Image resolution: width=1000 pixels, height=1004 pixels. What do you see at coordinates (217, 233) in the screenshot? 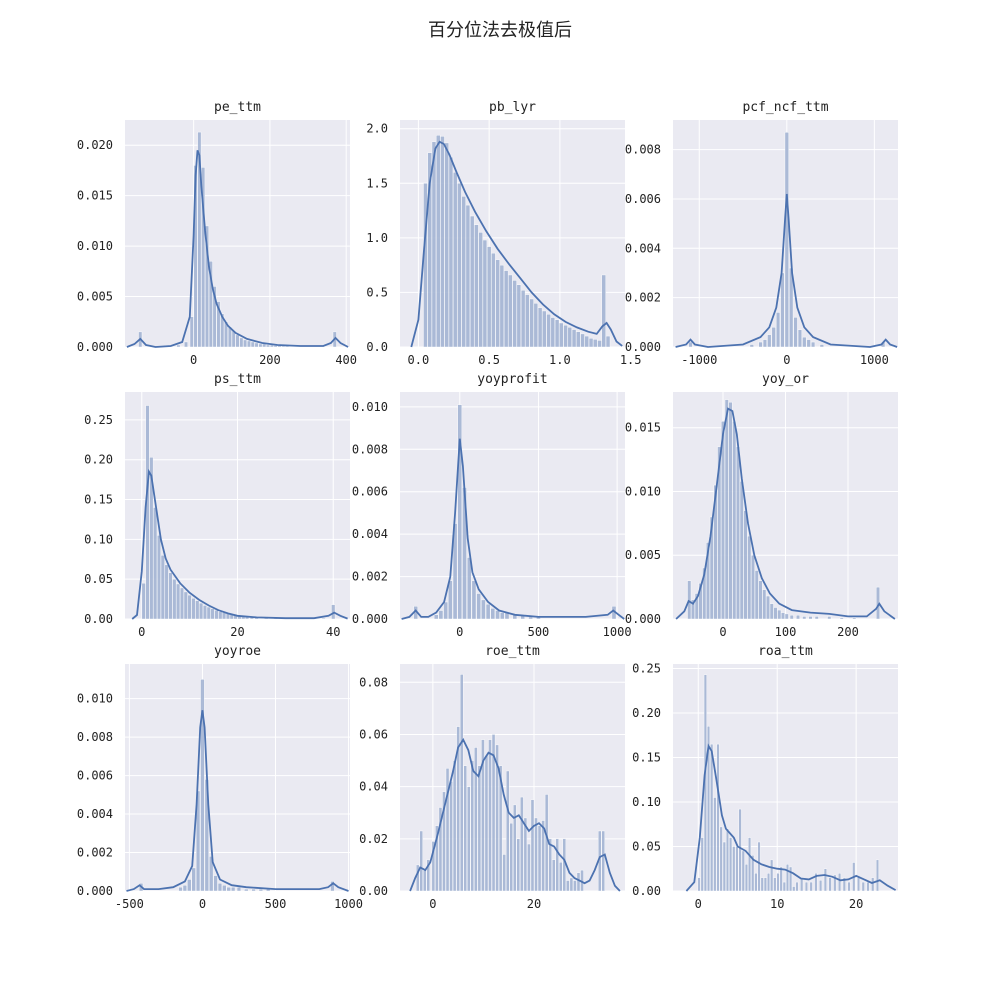
I see `subplot-pe_ttm: pe_ttm 0 200 400 0.000 0.005 0.010 0.015 0.020` at bounding box center [217, 233].